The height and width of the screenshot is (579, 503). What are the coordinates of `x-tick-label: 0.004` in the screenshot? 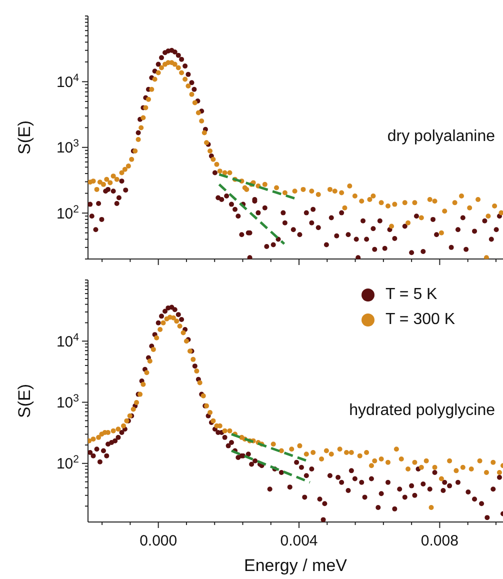 It's located at (299, 541).